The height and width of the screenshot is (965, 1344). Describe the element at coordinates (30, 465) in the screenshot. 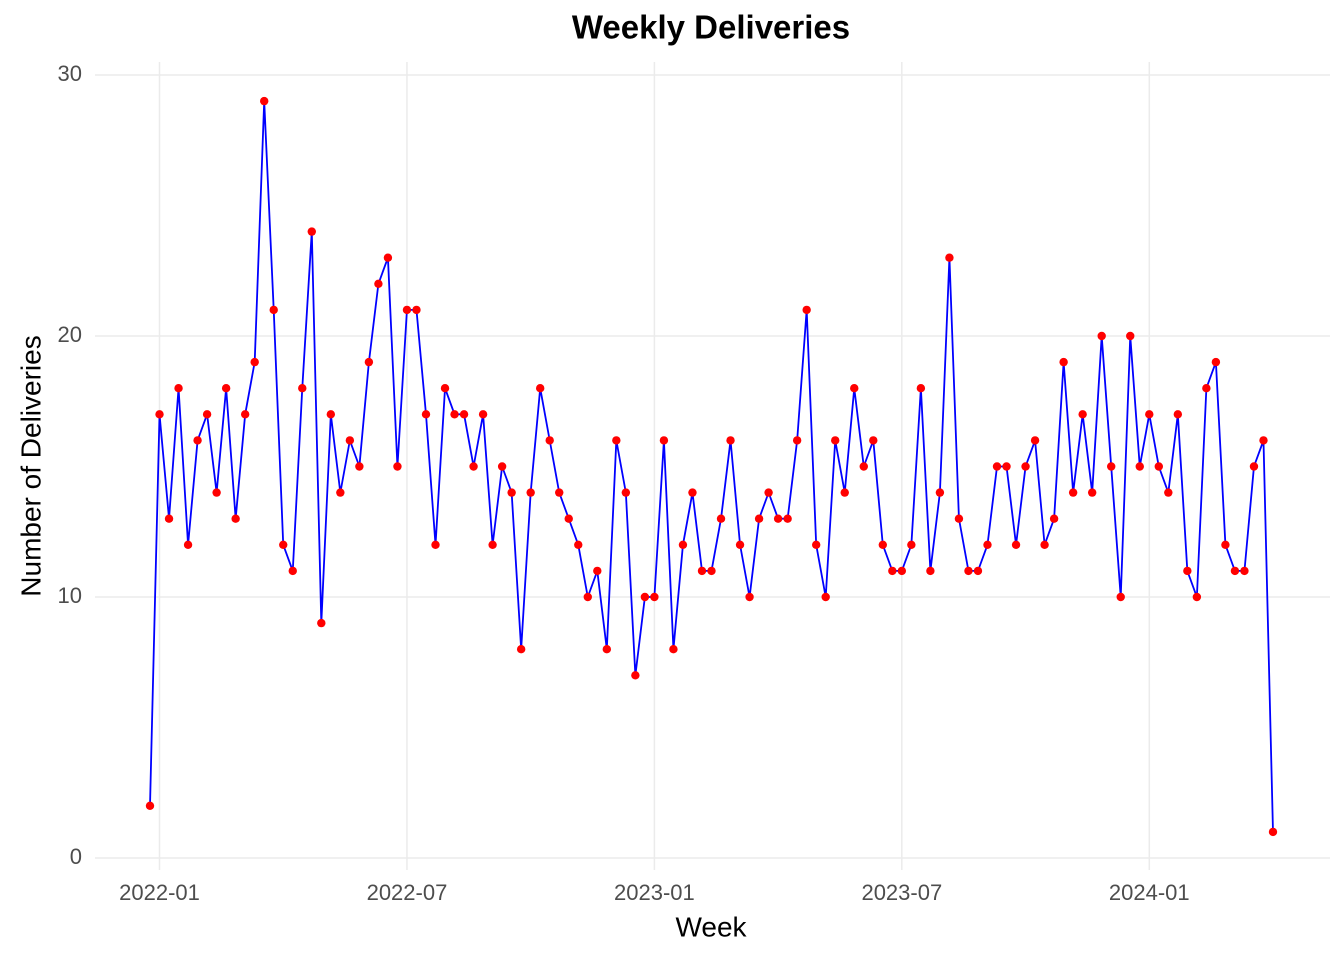

I see `y-axis-label: Number of Deliveries` at that location.